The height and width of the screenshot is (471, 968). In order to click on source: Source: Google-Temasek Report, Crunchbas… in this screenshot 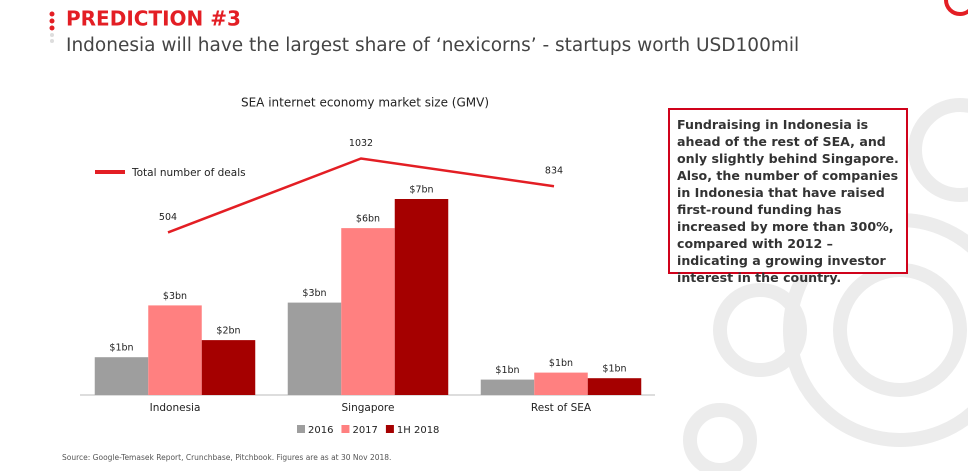, I will do `click(226, 457)`.